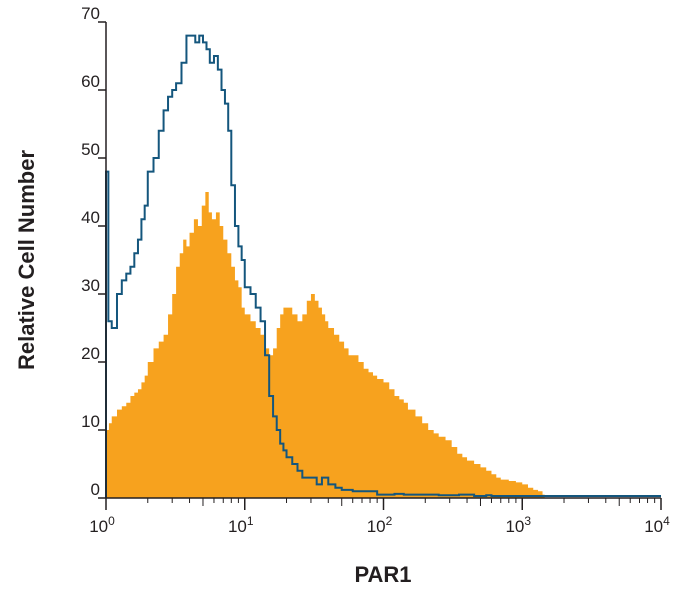 The width and height of the screenshot is (691, 596). I want to click on y-axis-title: Relative Cell Number, so click(26, 260).